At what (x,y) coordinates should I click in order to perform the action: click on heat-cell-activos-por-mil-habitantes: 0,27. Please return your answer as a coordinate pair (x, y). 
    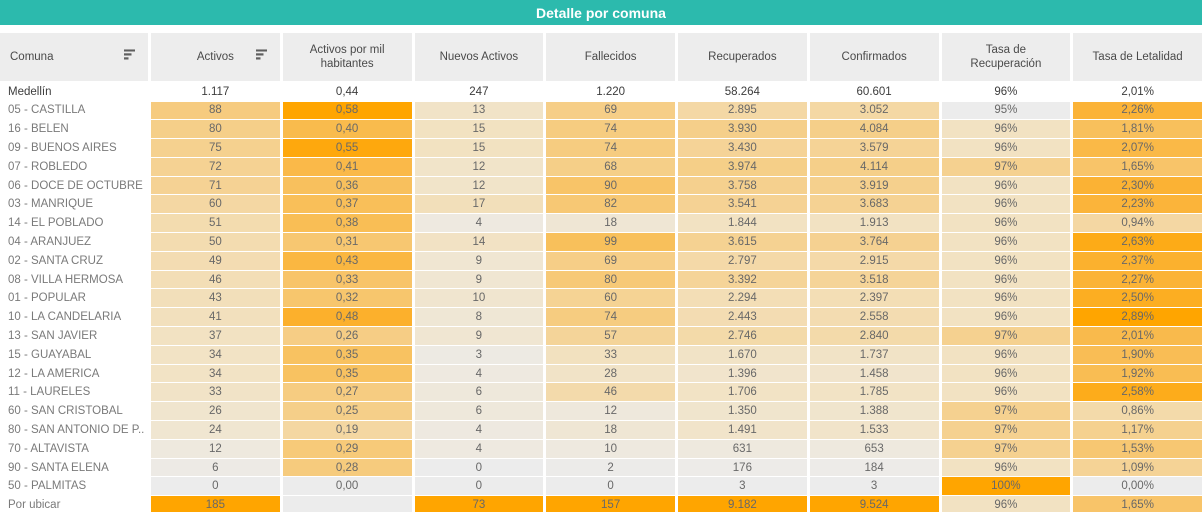
    Looking at the image, I should click on (347, 392).